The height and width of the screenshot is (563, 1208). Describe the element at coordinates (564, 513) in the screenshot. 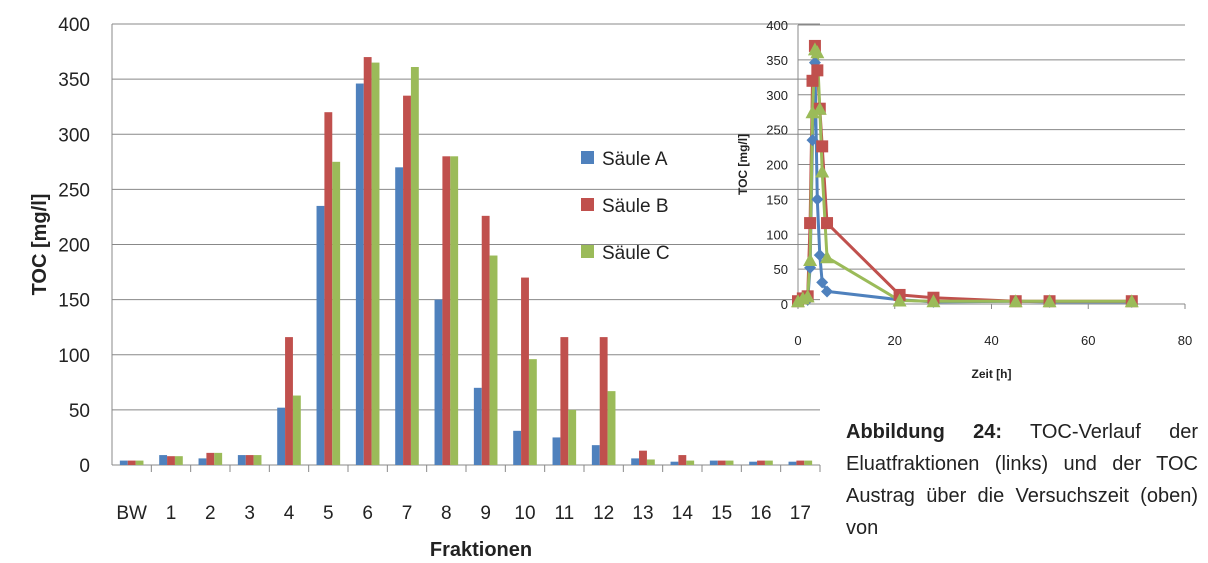

I see `x-tick-label: 11` at that location.